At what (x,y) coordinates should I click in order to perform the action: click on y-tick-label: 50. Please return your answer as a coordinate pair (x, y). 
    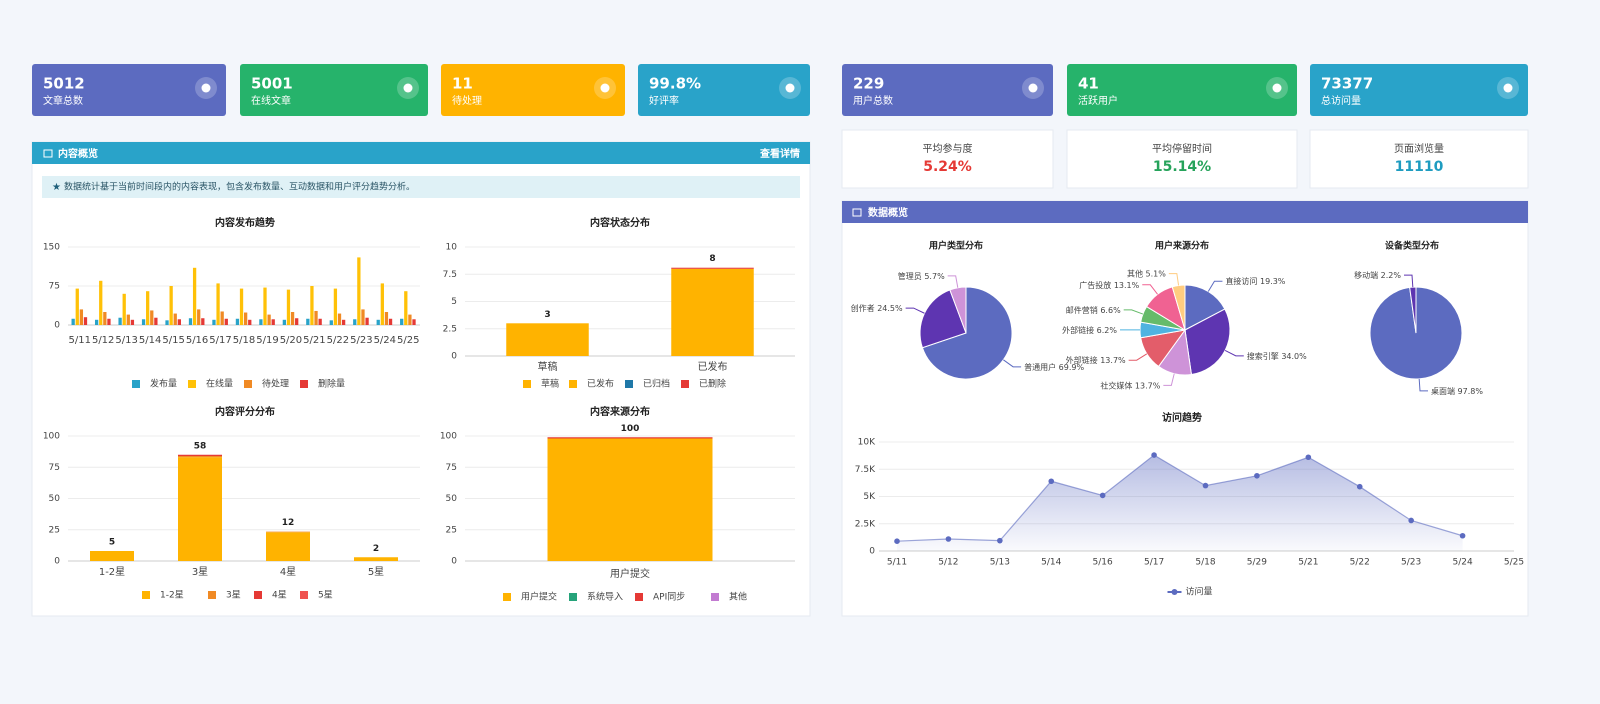
    Looking at the image, I should click on (55, 499).